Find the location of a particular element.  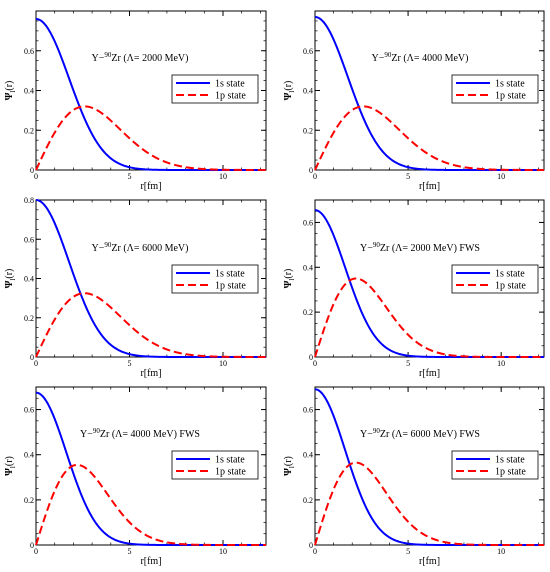

y-tick-label: 0.8 is located at coordinates (29, 200).